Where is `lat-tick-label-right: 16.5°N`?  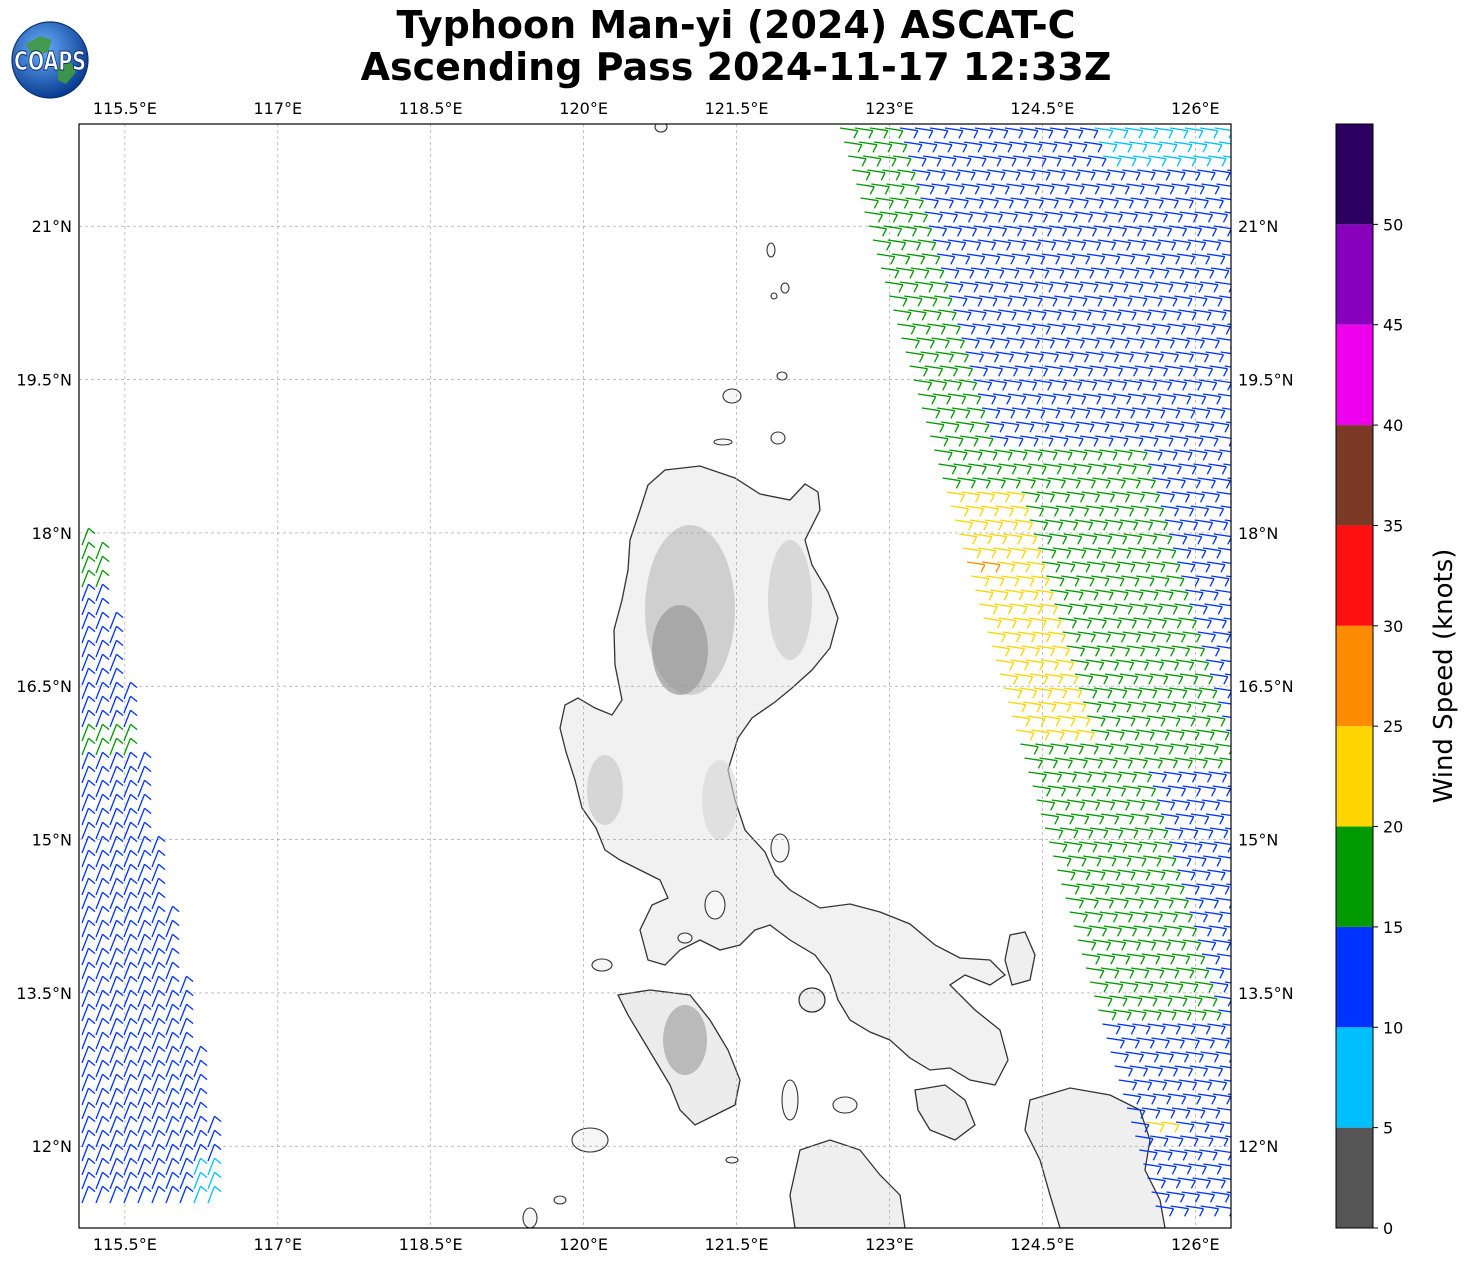
lat-tick-label-right: 16.5°N is located at coordinates (1266, 686).